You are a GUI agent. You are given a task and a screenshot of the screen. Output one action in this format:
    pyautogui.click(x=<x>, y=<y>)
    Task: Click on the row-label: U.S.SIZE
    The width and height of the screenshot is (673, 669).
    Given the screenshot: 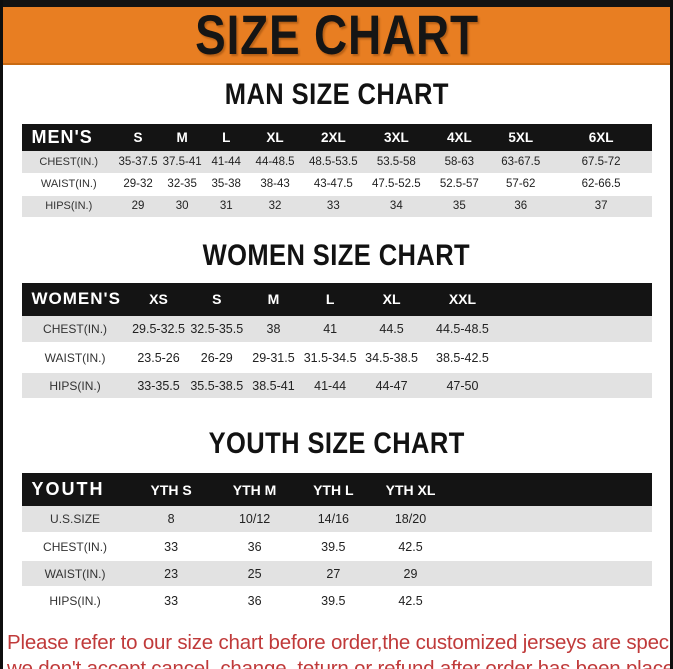 What is the action you would take?
    pyautogui.click(x=75, y=519)
    